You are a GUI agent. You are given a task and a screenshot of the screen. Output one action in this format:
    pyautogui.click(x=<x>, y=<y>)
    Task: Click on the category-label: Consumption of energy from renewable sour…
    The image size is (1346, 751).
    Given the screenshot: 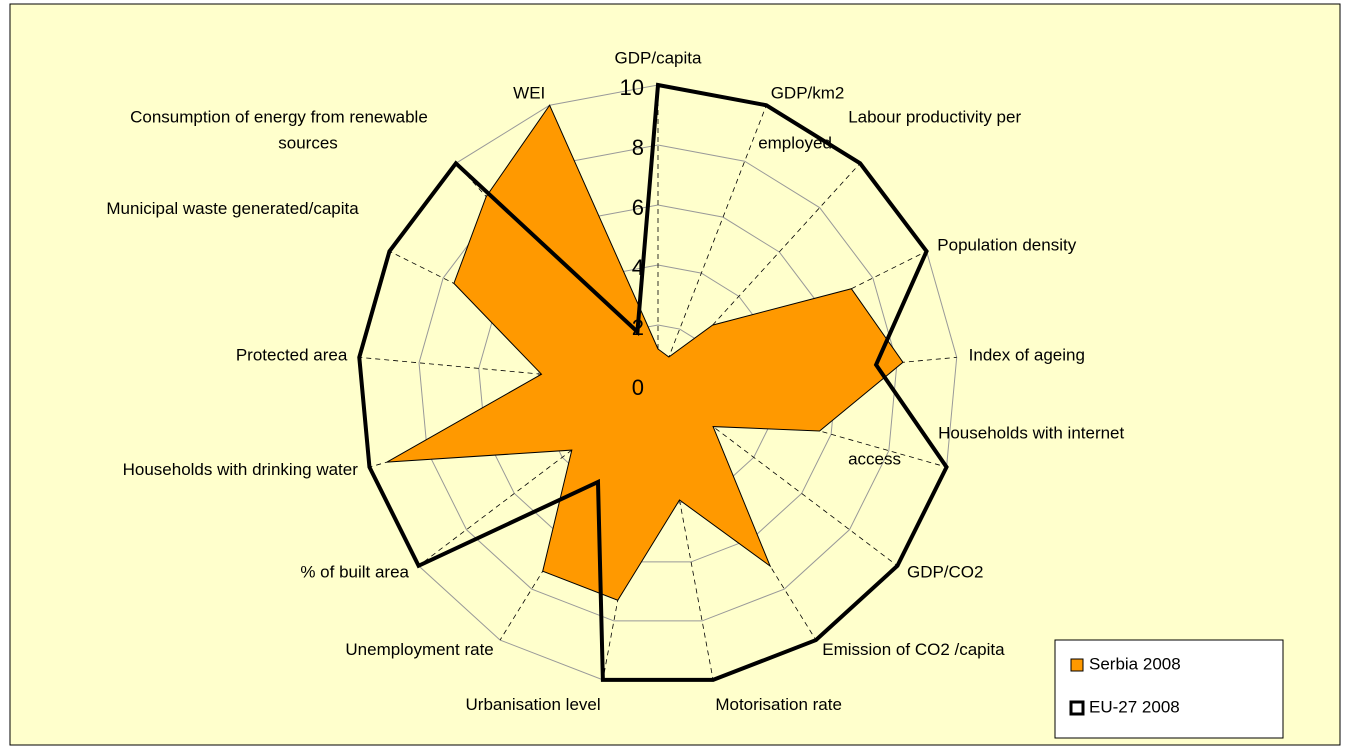 What is the action you would take?
    pyautogui.click(x=279, y=130)
    